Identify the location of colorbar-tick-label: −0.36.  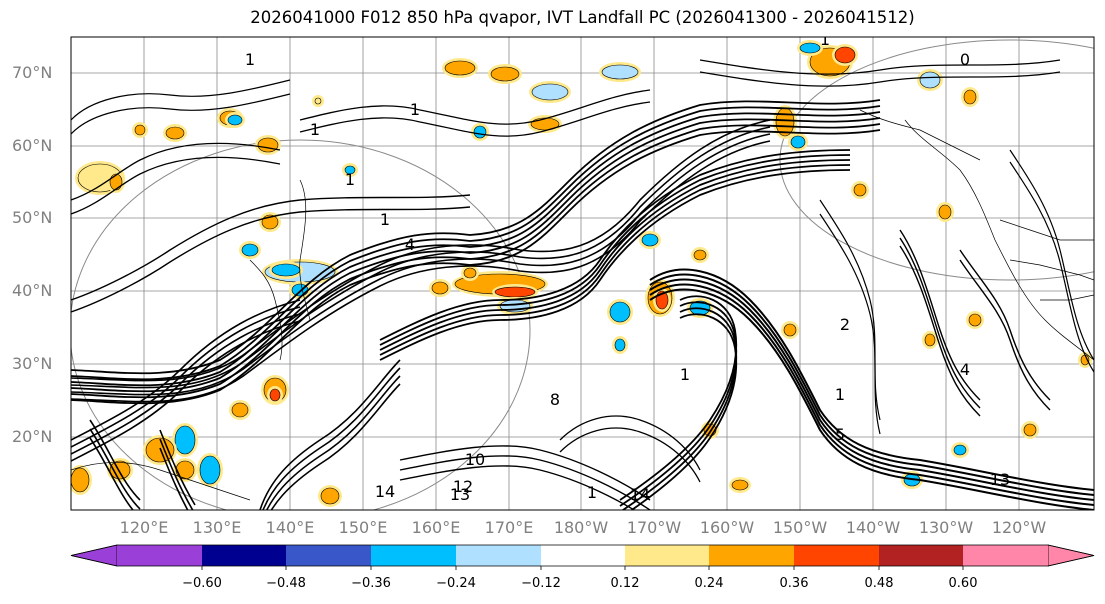
(371, 583).